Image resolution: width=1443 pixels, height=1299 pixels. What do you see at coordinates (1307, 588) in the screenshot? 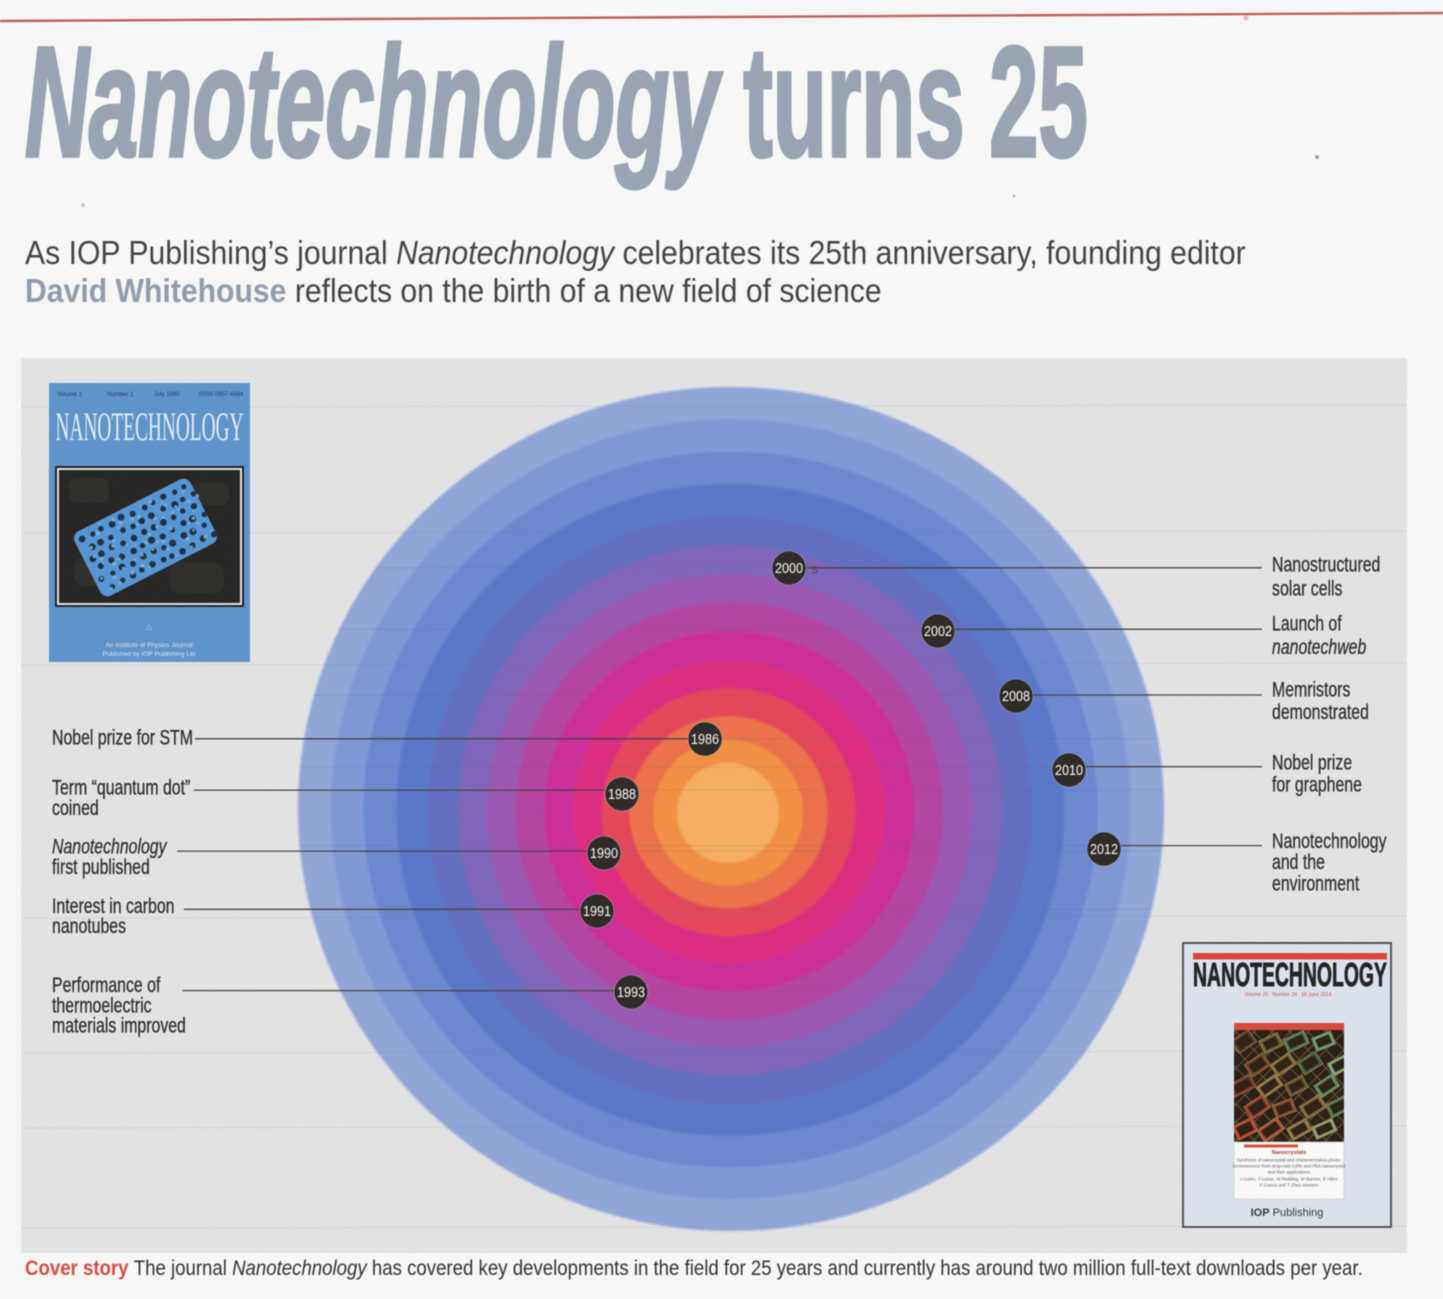
I see `svg-text: solar cells` at bounding box center [1307, 588].